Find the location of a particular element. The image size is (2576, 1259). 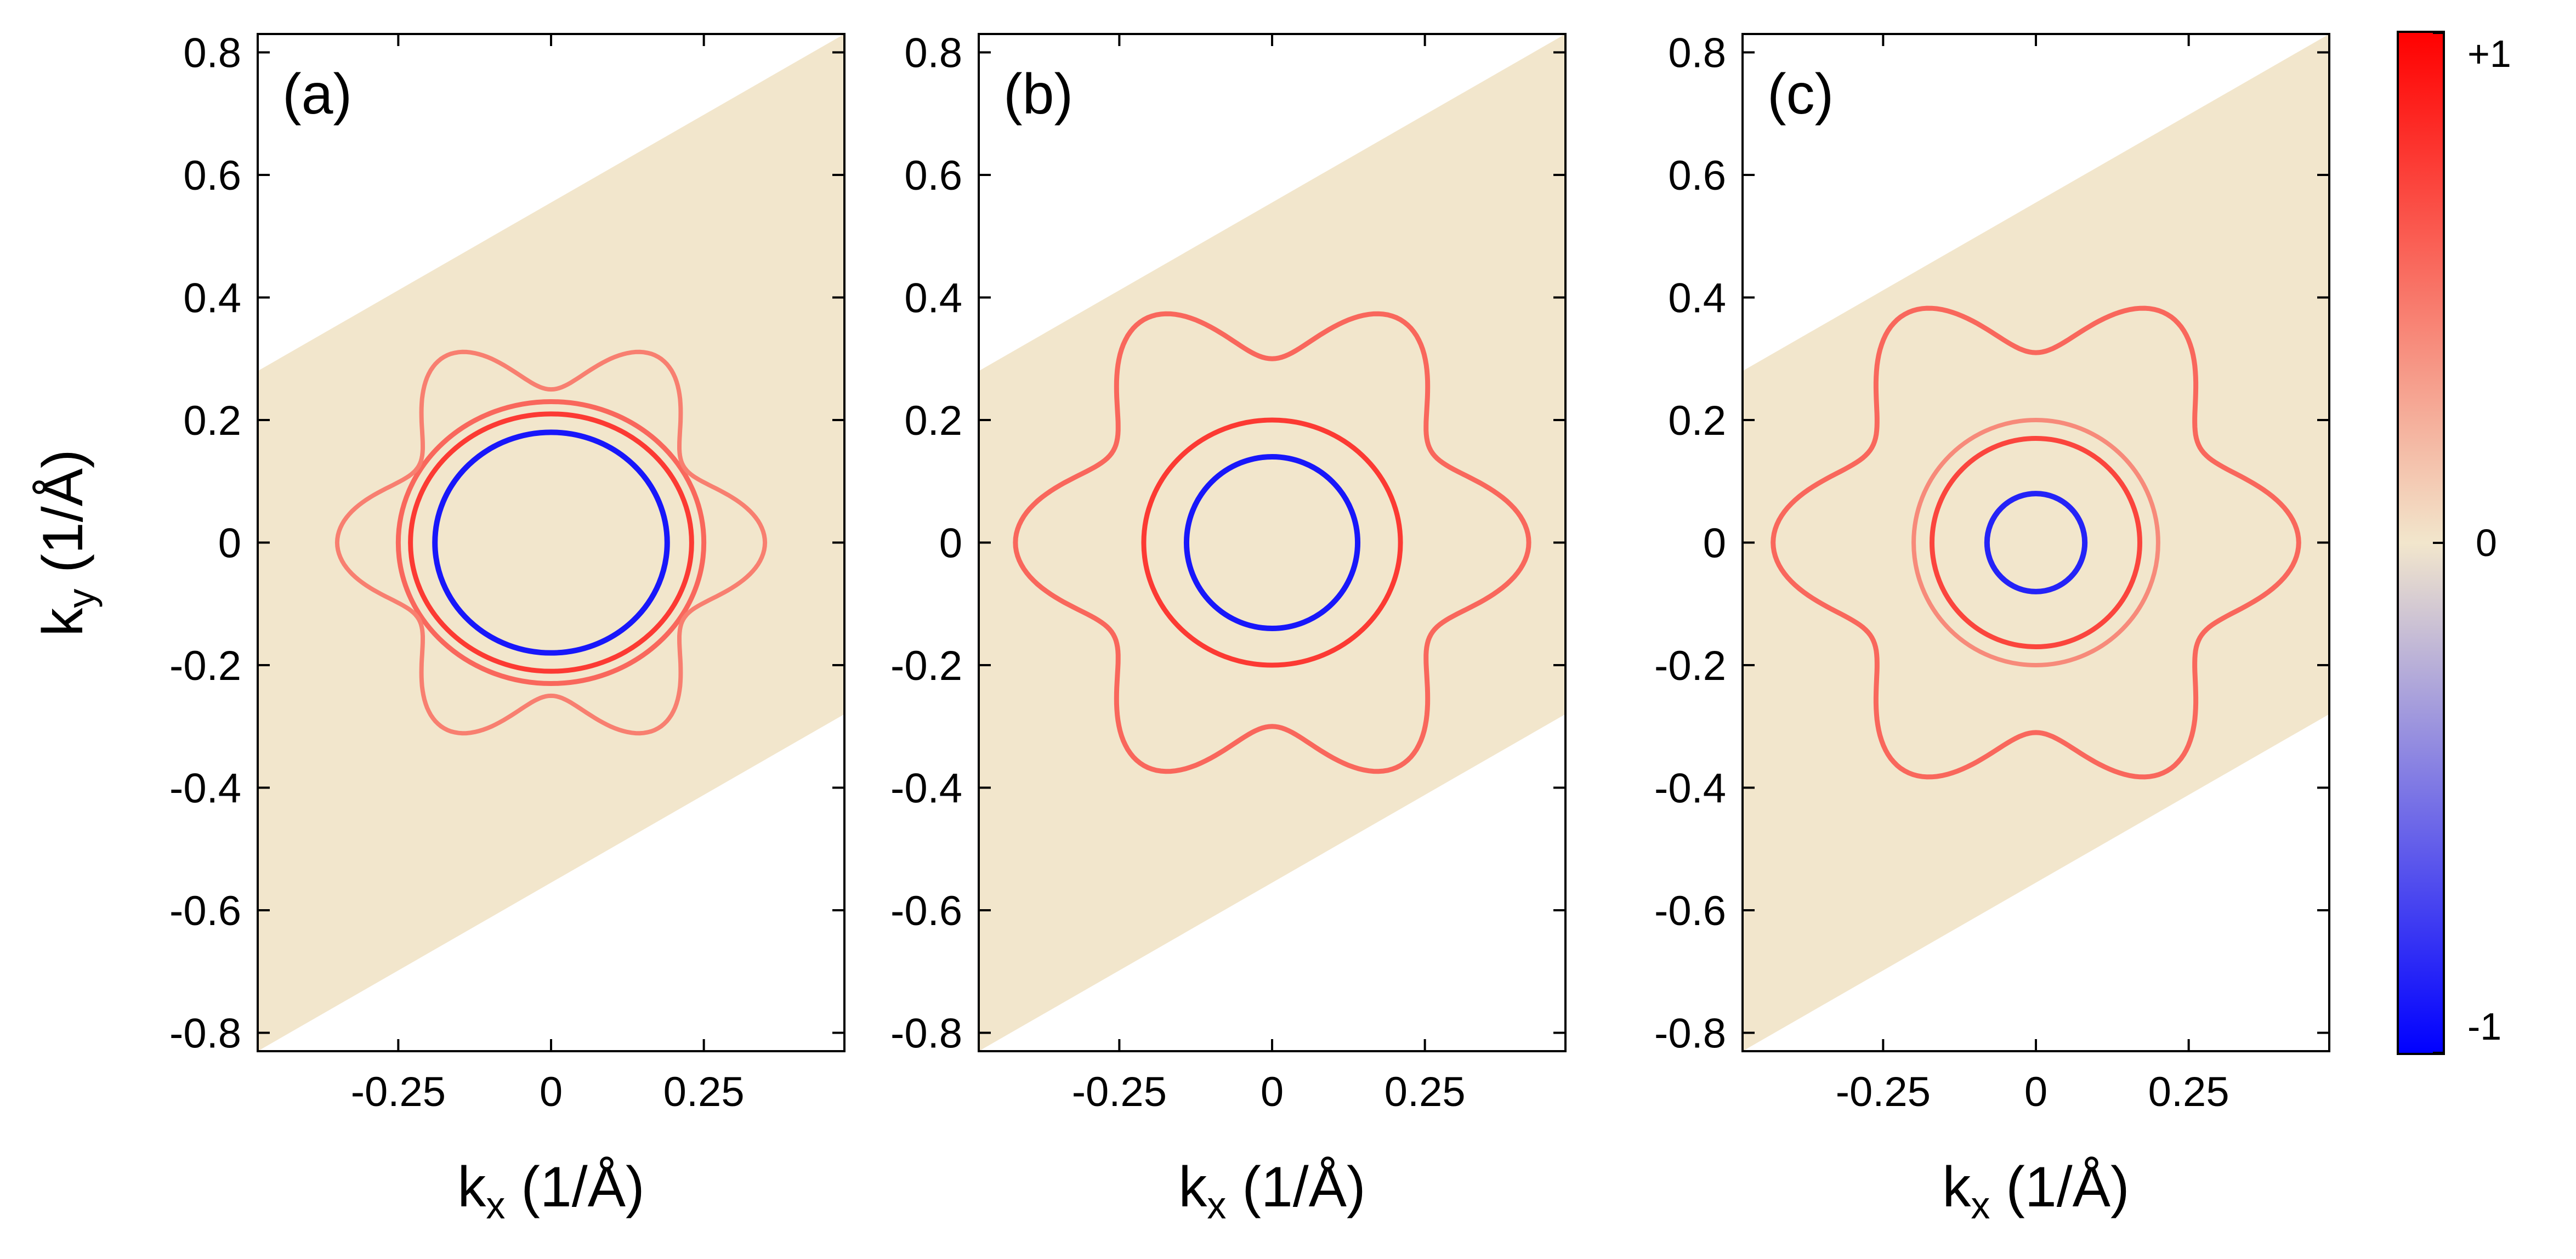

colorbar-max-label: +1 is located at coordinates (2489, 53).